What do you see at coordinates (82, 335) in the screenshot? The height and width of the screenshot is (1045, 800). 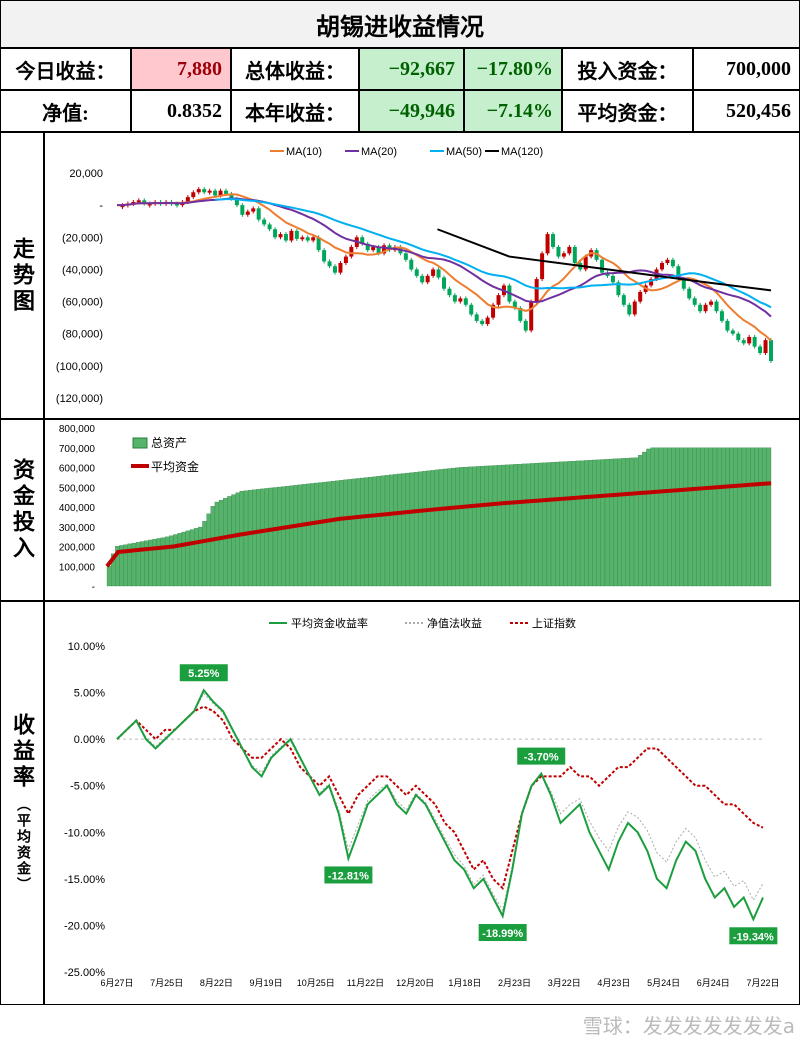 I see `y-tick-label: (80,000)` at bounding box center [82, 335].